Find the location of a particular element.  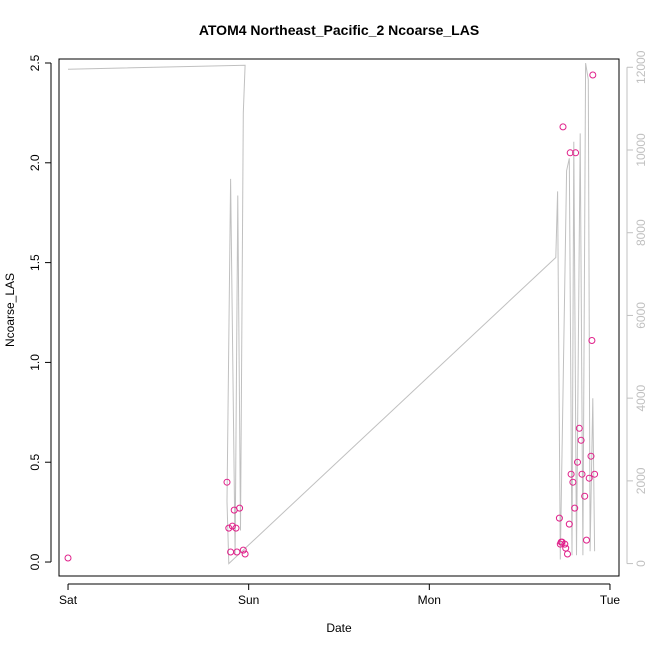

y-tick-label: 0.5 is located at coordinates (35, 462).